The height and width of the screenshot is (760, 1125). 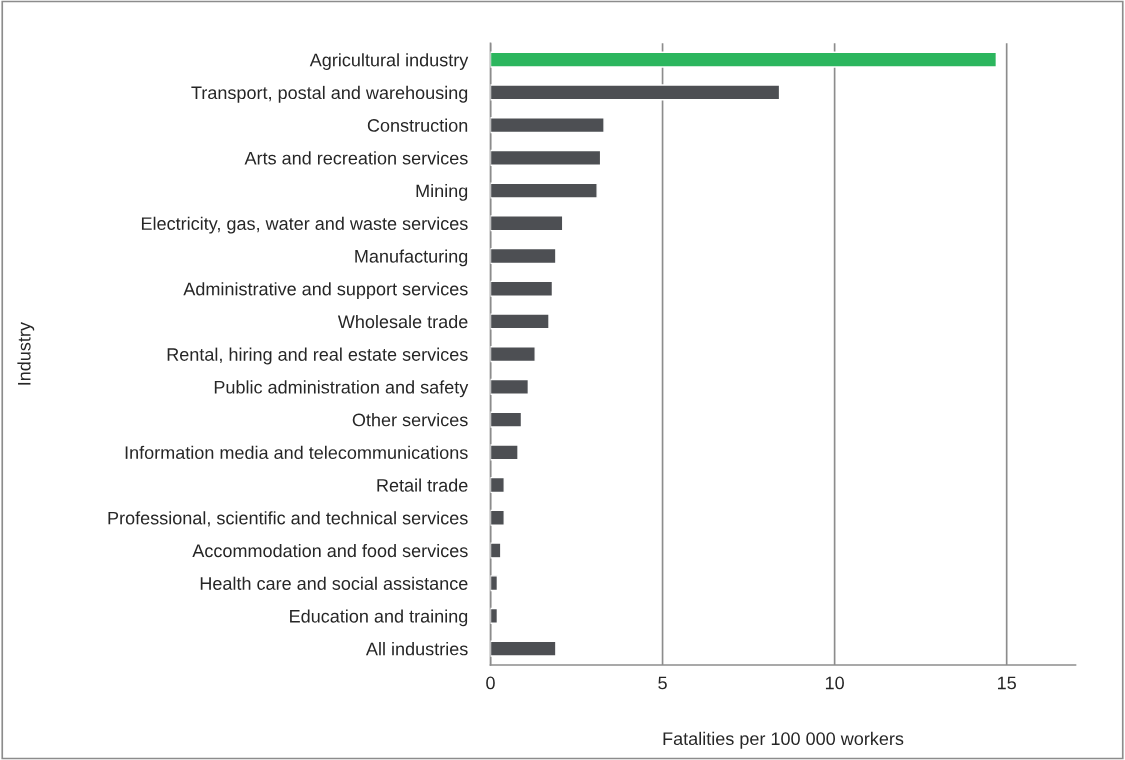 What do you see at coordinates (341, 389) in the screenshot?
I see `y-tick-label: Public administration and safety` at bounding box center [341, 389].